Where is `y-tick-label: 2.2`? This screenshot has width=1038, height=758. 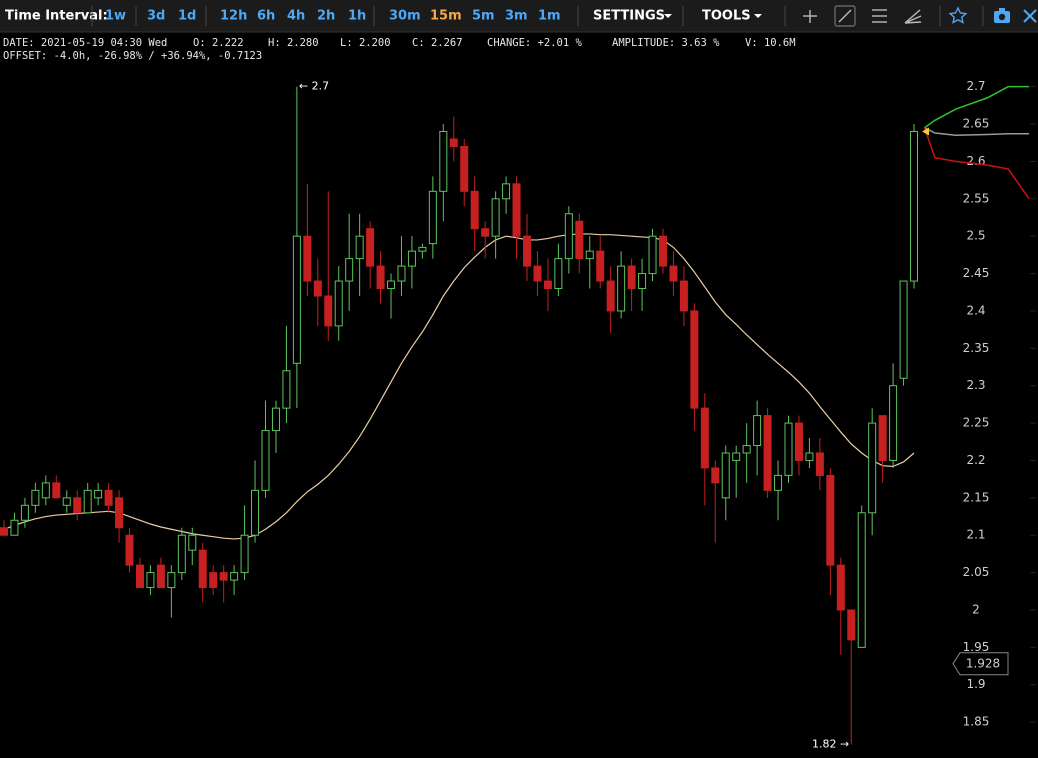 y-tick-label: 2.2 is located at coordinates (975, 460).